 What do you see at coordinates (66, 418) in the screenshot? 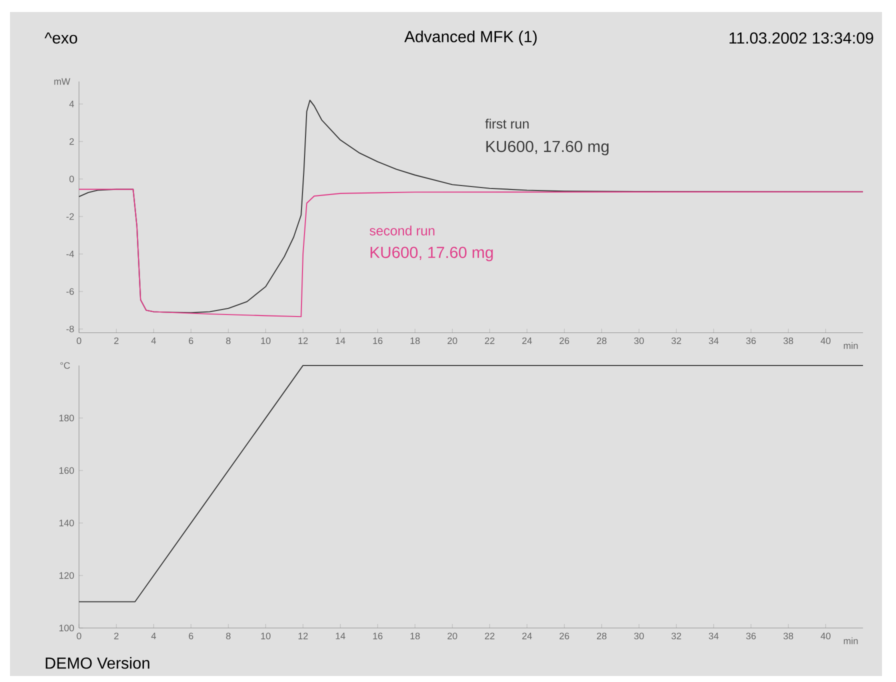
I see `y-tick-label: 180` at bounding box center [66, 418].